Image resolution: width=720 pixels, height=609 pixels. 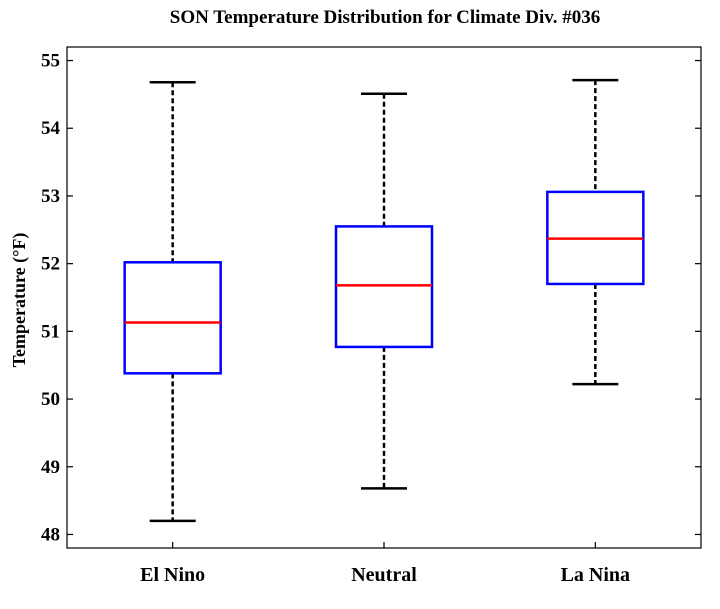 What do you see at coordinates (50, 467) in the screenshot?
I see `y-tick-label: 49` at bounding box center [50, 467].